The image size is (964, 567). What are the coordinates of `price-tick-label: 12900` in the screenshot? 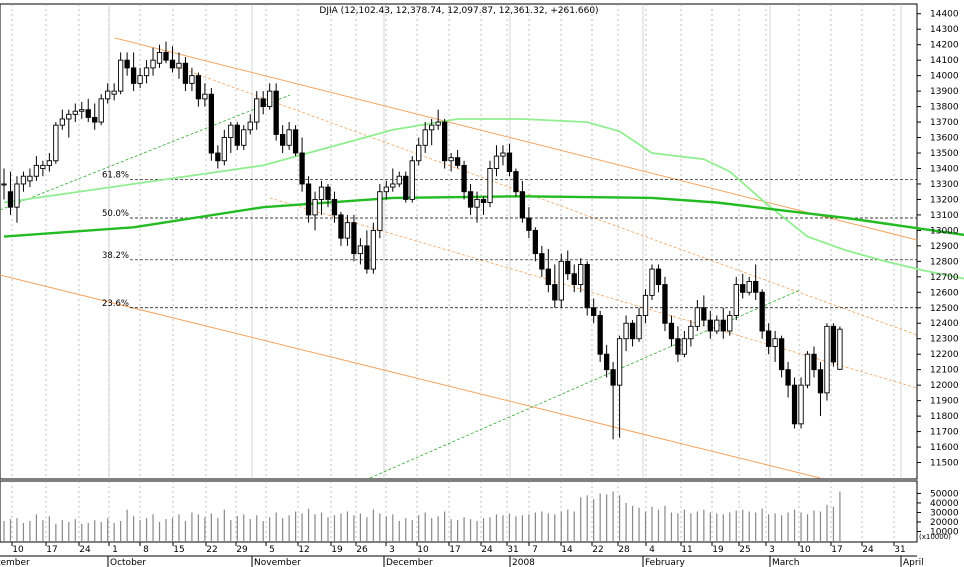 It's located at (944, 247).